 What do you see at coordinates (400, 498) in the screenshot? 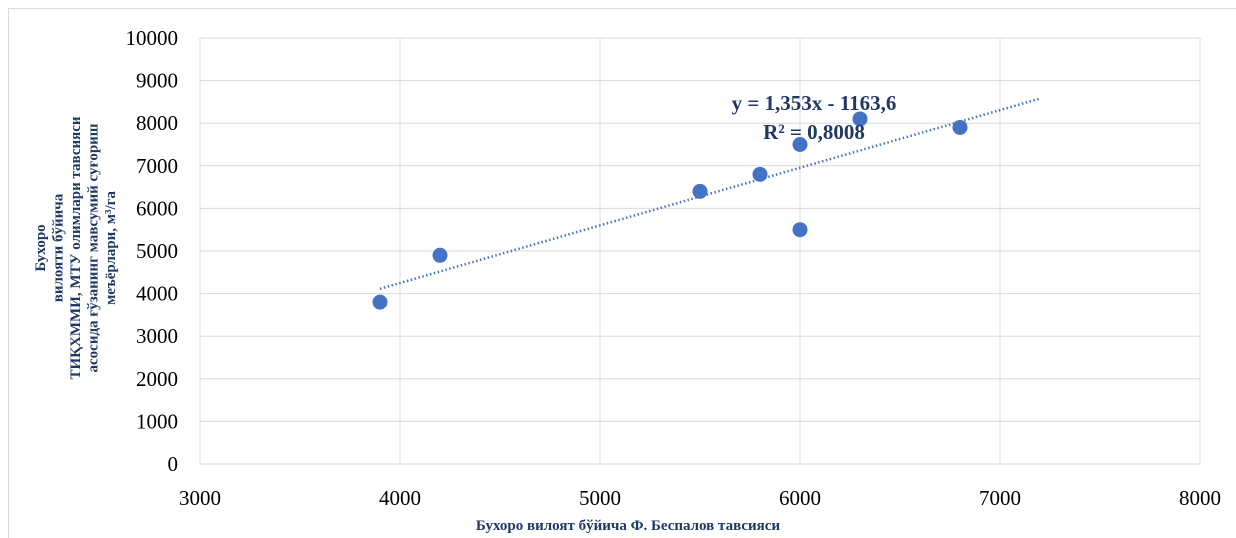
I see `x-tick-label: 4000` at bounding box center [400, 498].